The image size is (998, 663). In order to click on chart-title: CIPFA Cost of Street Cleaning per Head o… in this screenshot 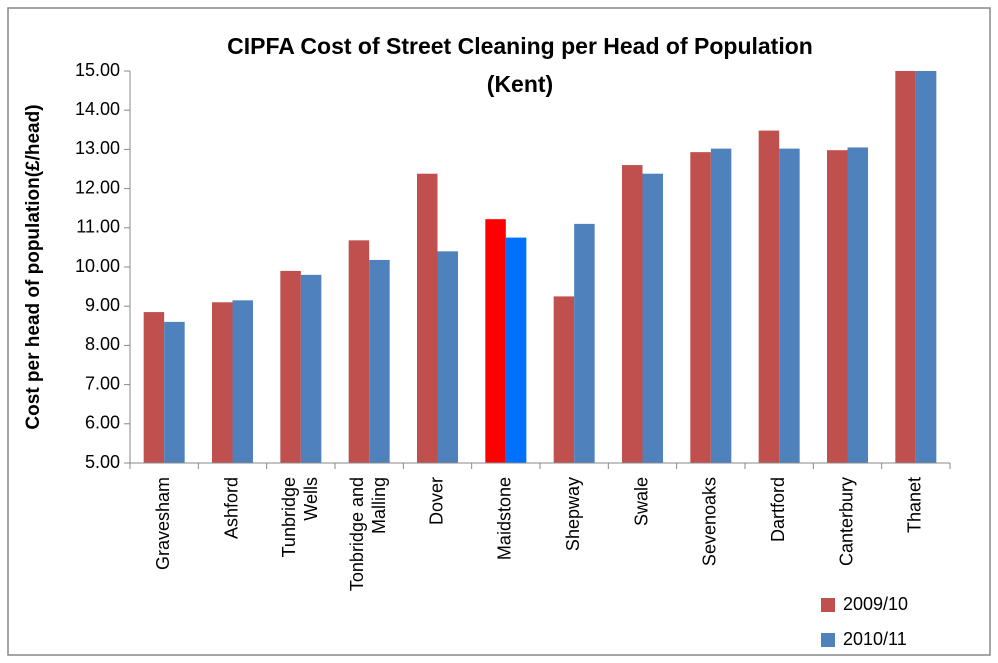, I will do `click(520, 65)`.